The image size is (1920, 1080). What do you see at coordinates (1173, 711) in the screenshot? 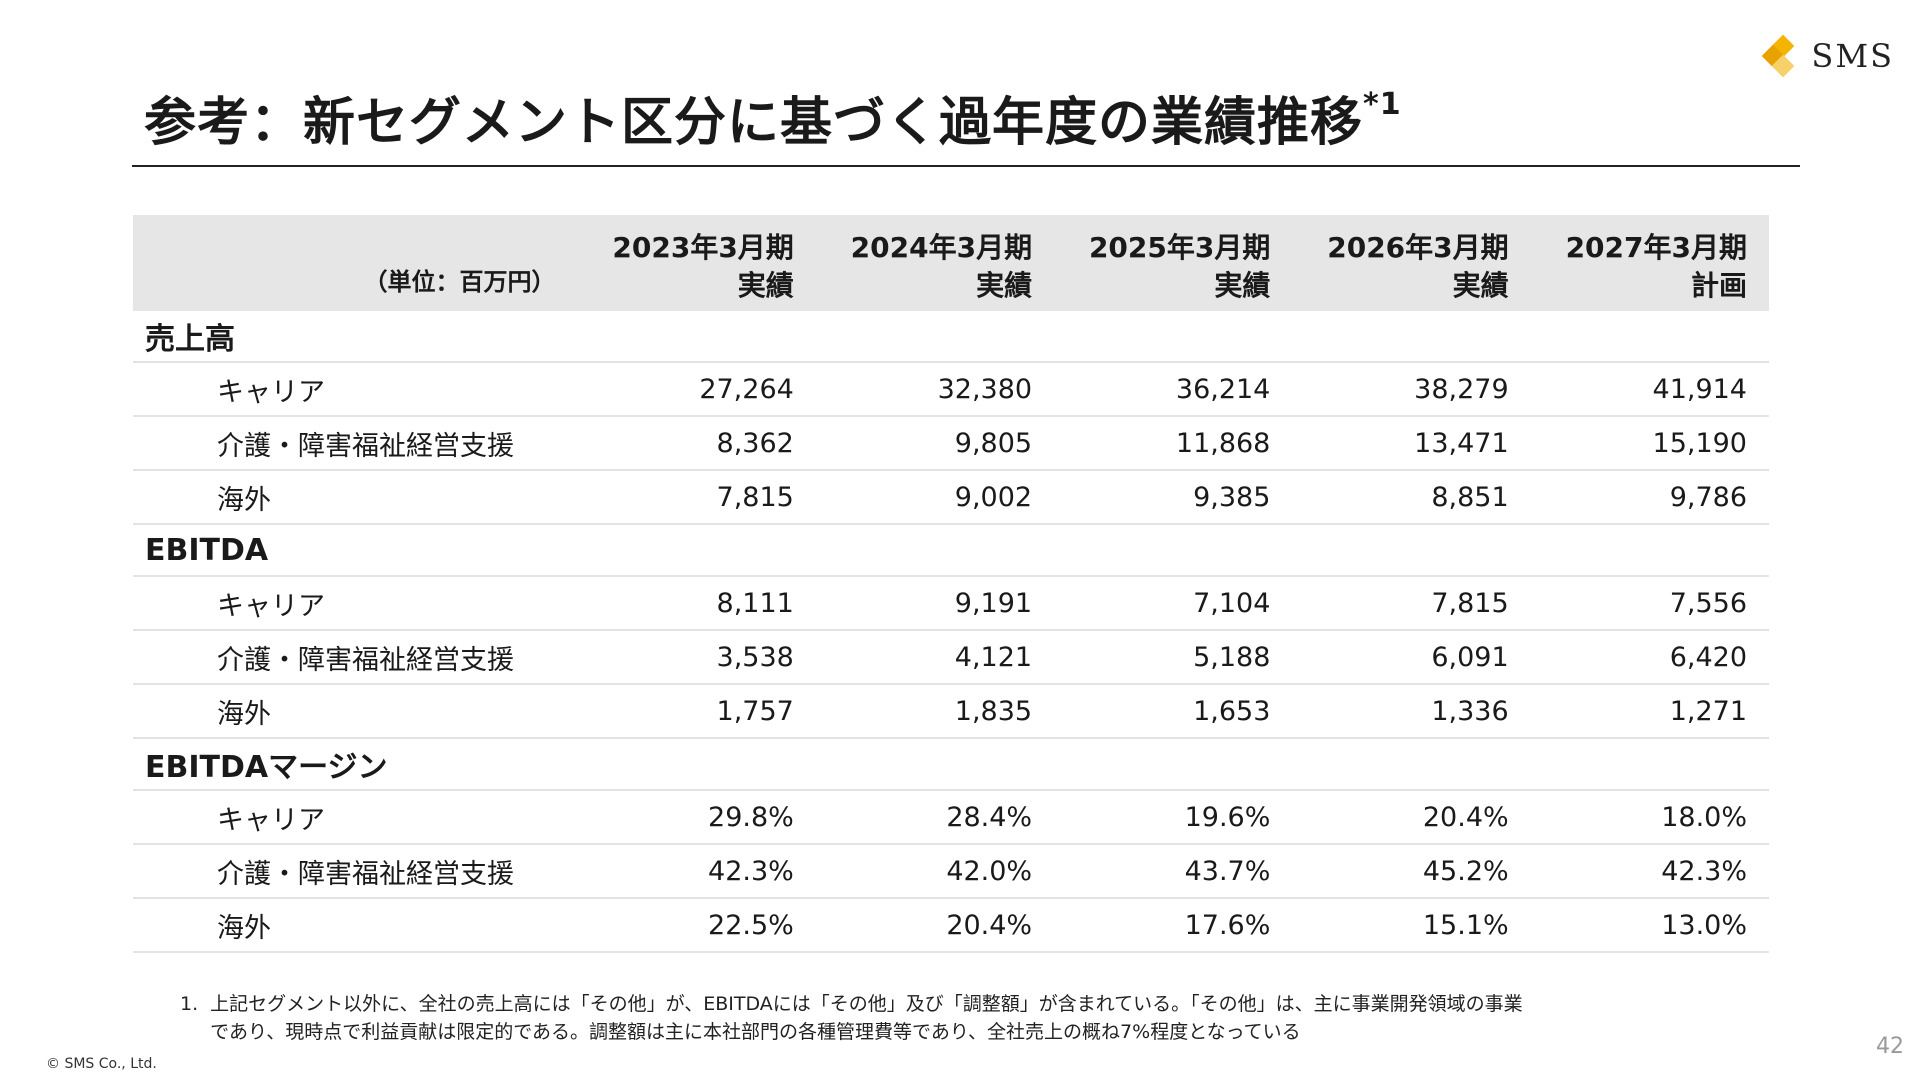
I see `value-cell: 1,653` at bounding box center [1173, 711].